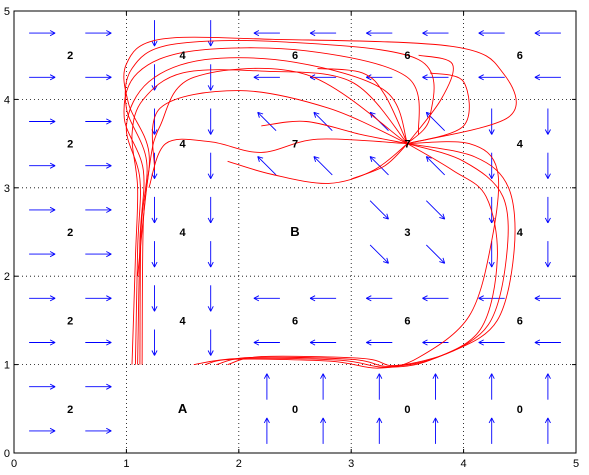 Image resolution: width=589 pixels, height=475 pixels. I want to click on cell-label: 7, so click(407, 145).